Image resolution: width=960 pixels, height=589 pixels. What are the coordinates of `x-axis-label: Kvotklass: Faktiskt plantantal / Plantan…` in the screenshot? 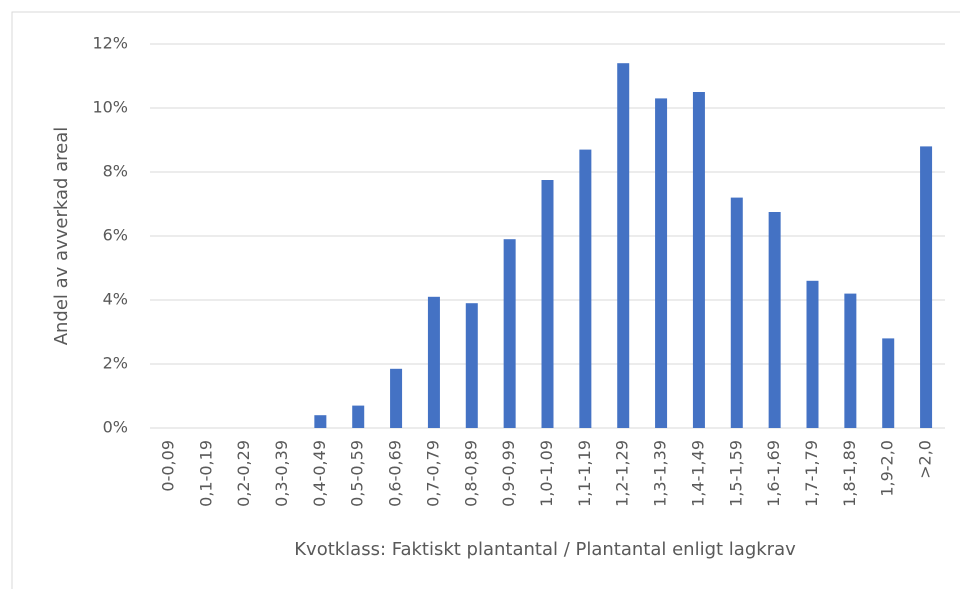 It's located at (545, 549).